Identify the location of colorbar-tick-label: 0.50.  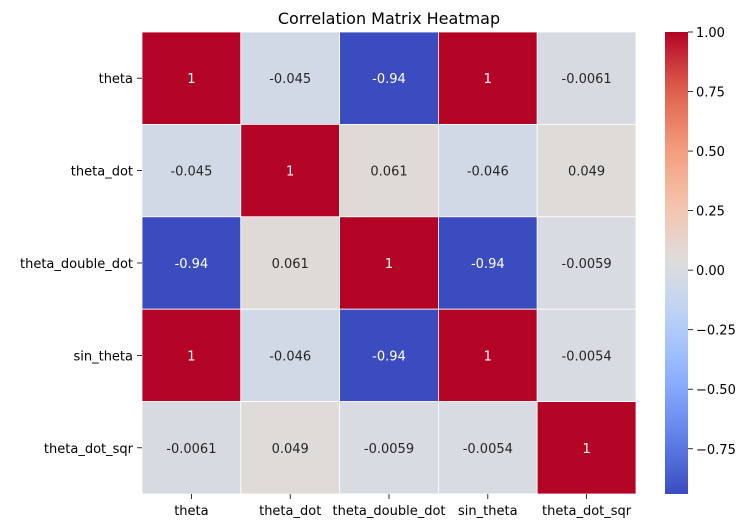
(710, 152).